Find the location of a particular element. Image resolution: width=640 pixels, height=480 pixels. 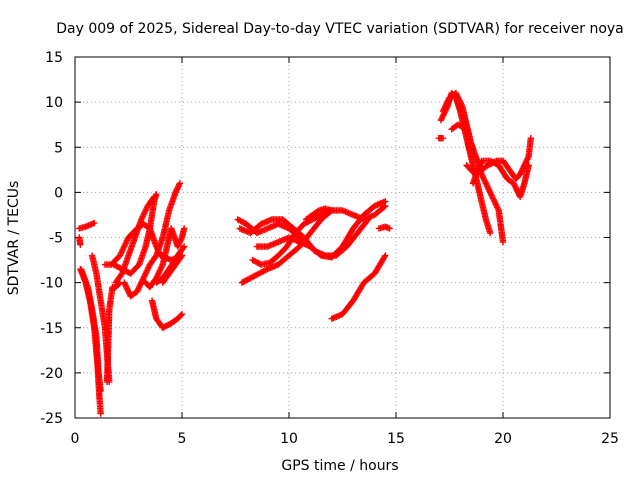

y-tick-label: -5 is located at coordinates (56, 239).